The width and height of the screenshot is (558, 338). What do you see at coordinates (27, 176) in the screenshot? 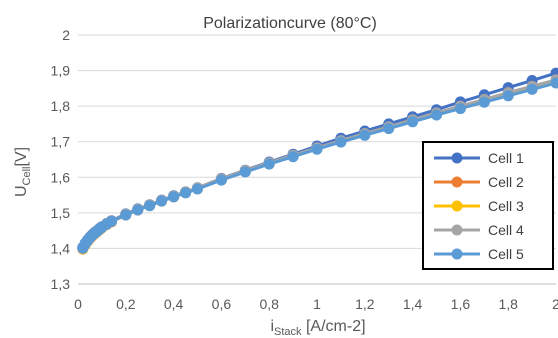
I see `y-axis-label-sub: Cell` at bounding box center [27, 176].